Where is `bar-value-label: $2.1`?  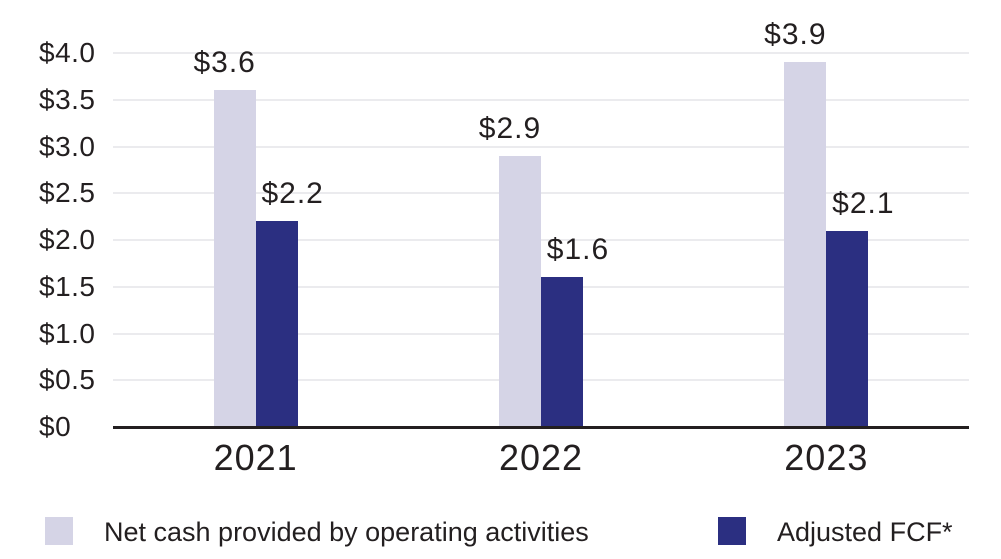 bar-value-label: $2.1 is located at coordinates (863, 203).